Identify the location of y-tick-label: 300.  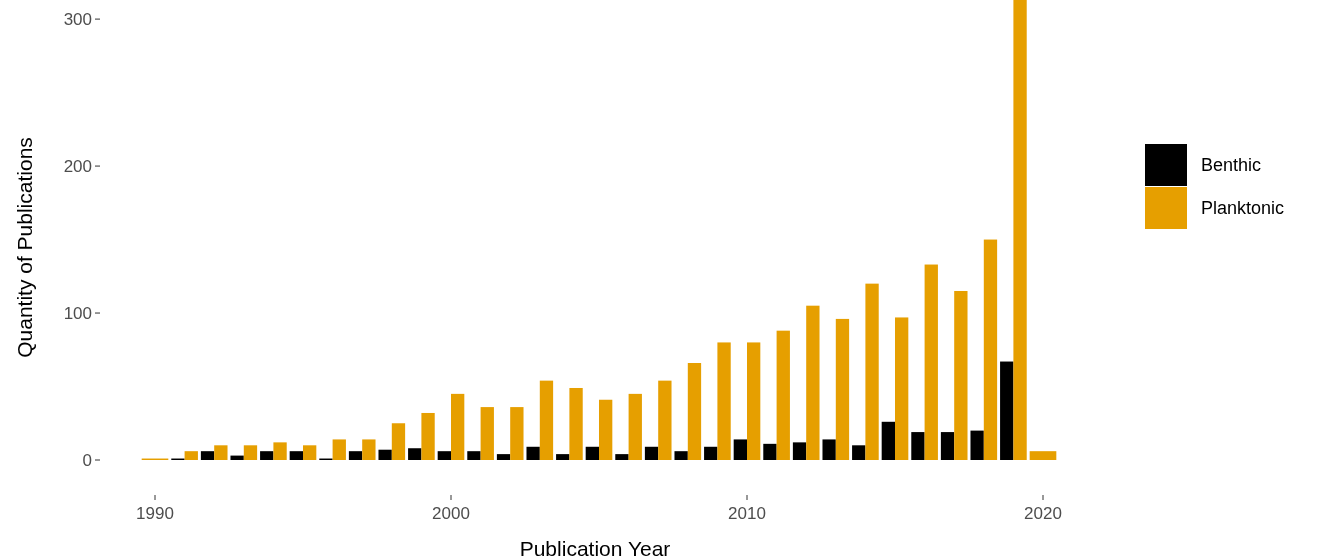
(77, 20).